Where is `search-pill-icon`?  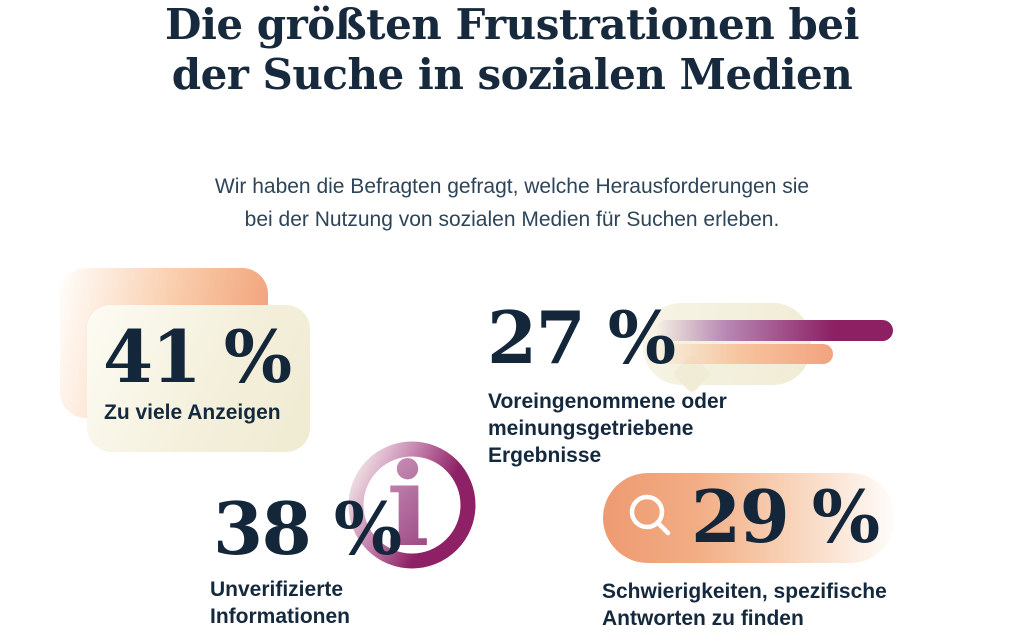 search-pill-icon is located at coordinates (749, 518).